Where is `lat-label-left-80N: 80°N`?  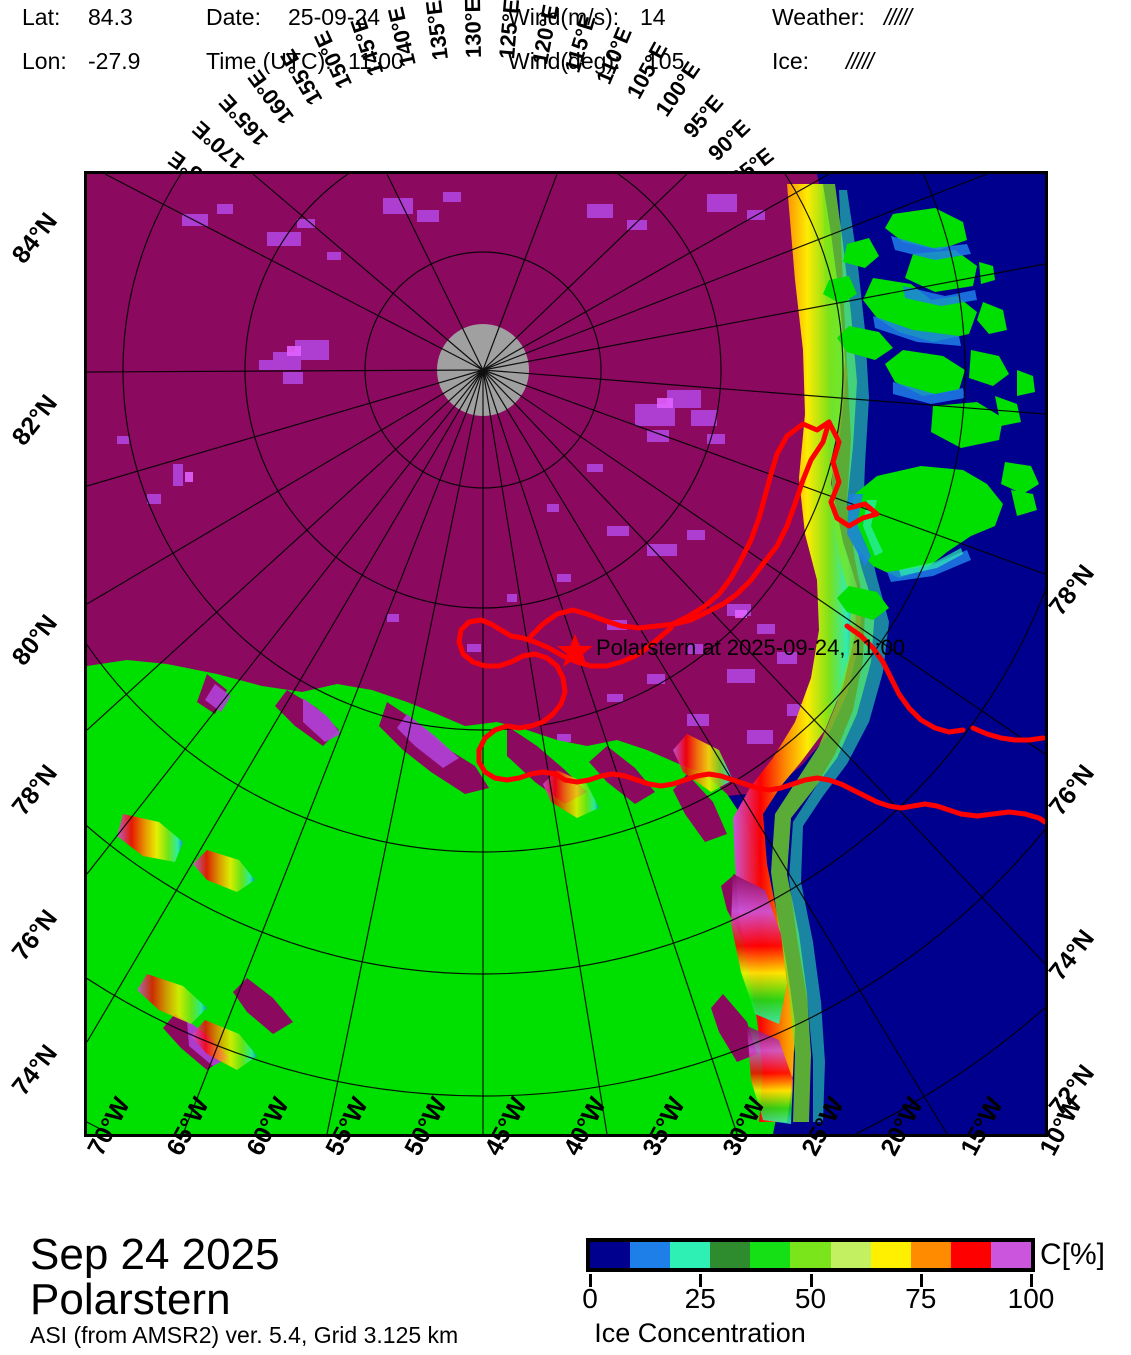 lat-label-left-80N: 80°N is located at coordinates (35, 640).